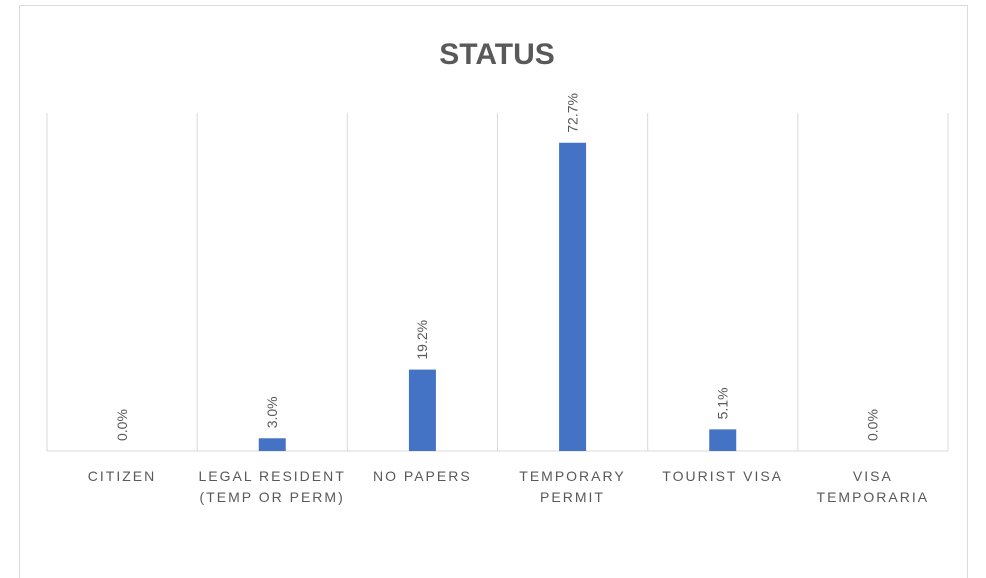  Describe the element at coordinates (272, 412) in the screenshot. I see `data-label: 3.0%` at that location.